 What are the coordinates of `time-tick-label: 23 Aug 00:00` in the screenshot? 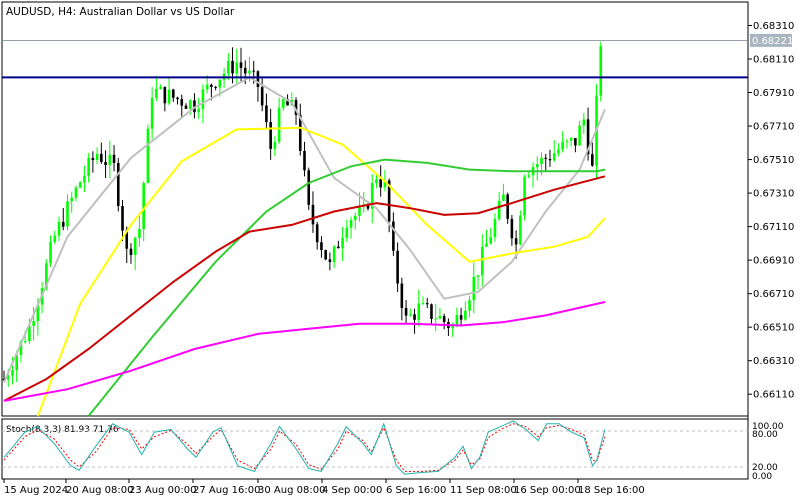 It's located at (162, 490).